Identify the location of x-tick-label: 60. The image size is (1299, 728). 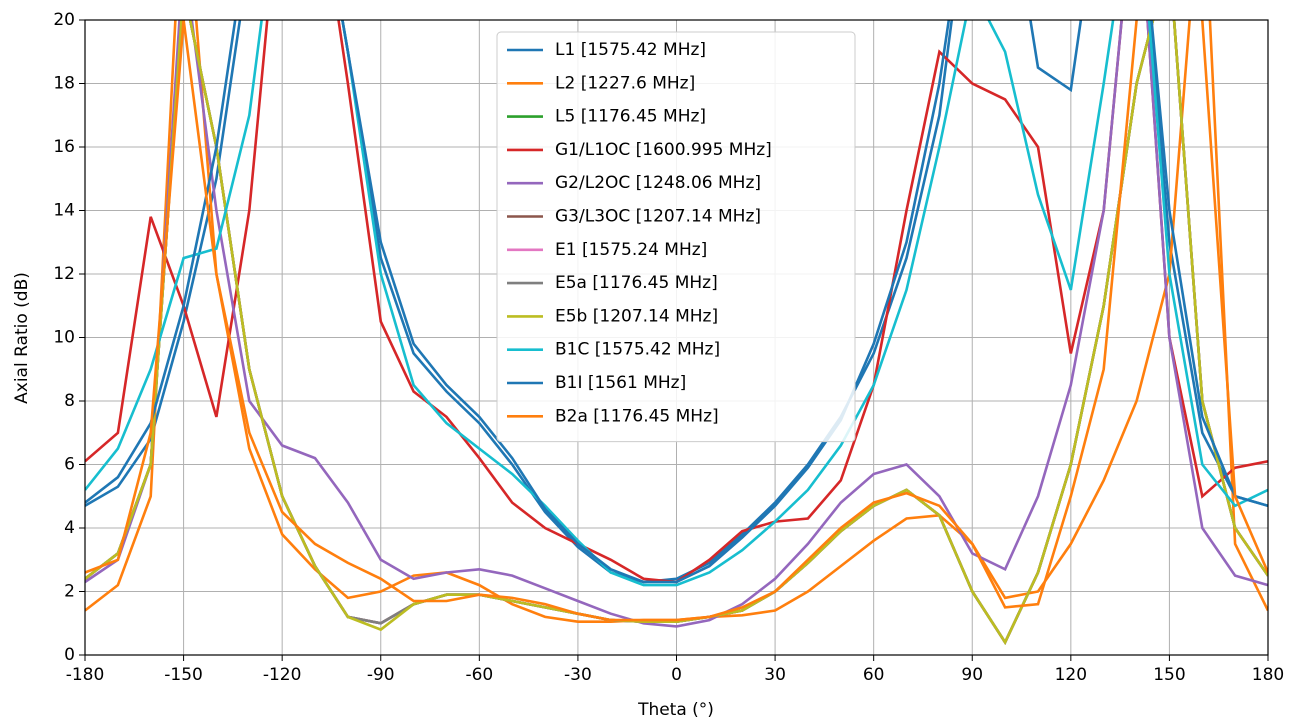
(874, 675).